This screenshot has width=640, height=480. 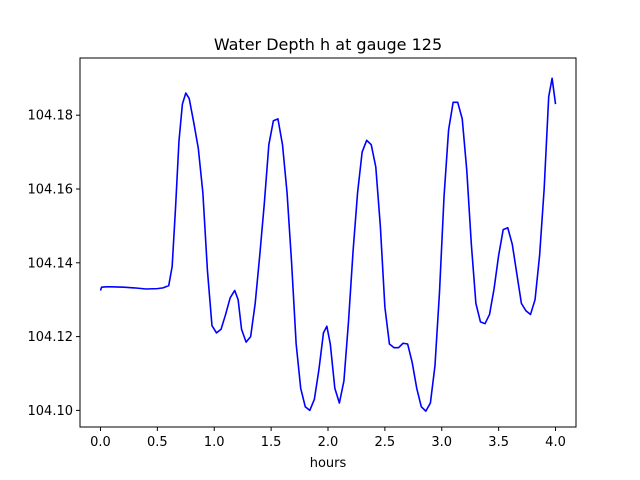 I want to click on y-tick-label: 104.14, so click(x=51, y=263).